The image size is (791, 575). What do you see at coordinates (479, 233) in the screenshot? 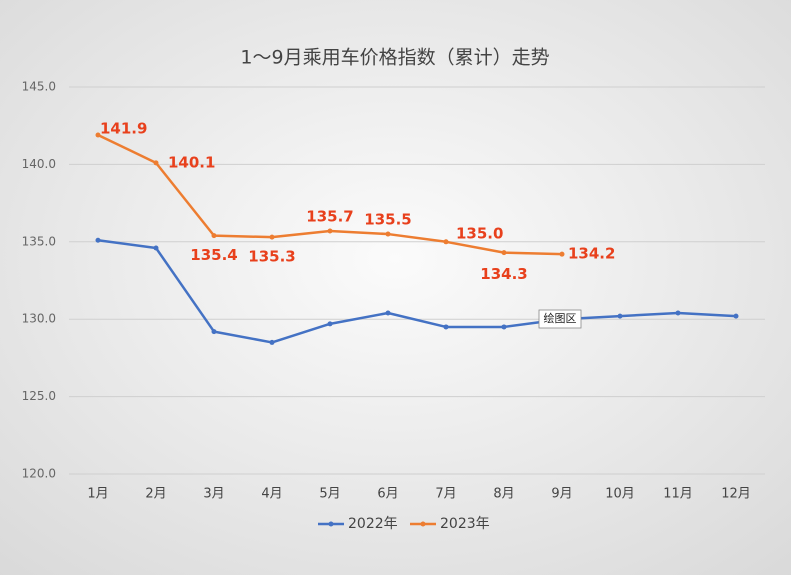
I see `data-label: 135.0` at bounding box center [479, 233].